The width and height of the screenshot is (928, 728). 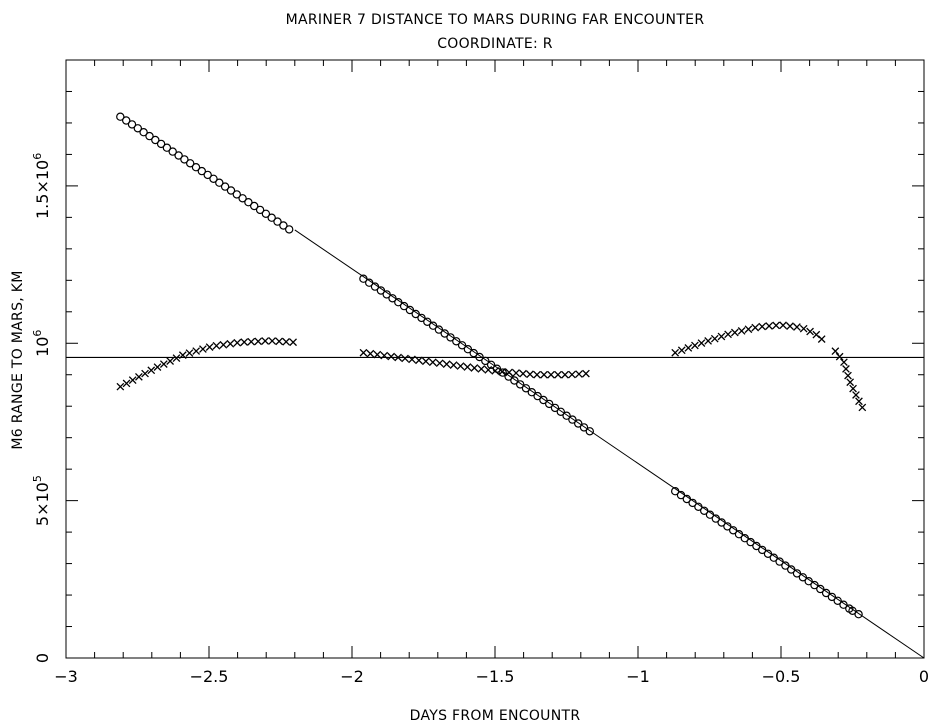 What do you see at coordinates (41, 408) in the screenshot?
I see `y-tick-labels: 0 5×105 106 1.5×106` at bounding box center [41, 408].